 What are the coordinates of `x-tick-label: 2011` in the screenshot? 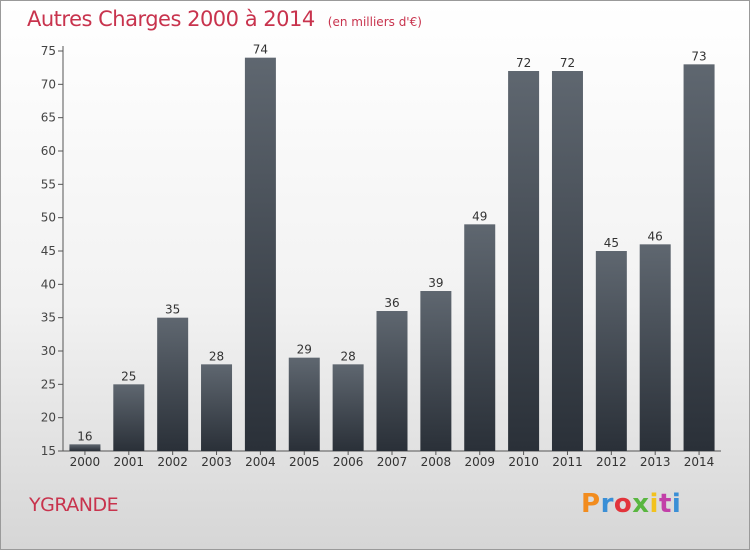 It's located at (567, 462).